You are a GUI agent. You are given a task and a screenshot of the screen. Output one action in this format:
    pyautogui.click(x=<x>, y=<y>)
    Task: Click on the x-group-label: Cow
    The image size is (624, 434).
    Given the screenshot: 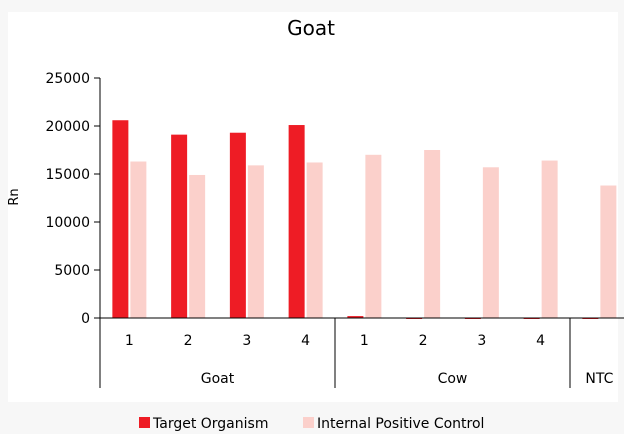 What is the action you would take?
    pyautogui.click(x=453, y=379)
    